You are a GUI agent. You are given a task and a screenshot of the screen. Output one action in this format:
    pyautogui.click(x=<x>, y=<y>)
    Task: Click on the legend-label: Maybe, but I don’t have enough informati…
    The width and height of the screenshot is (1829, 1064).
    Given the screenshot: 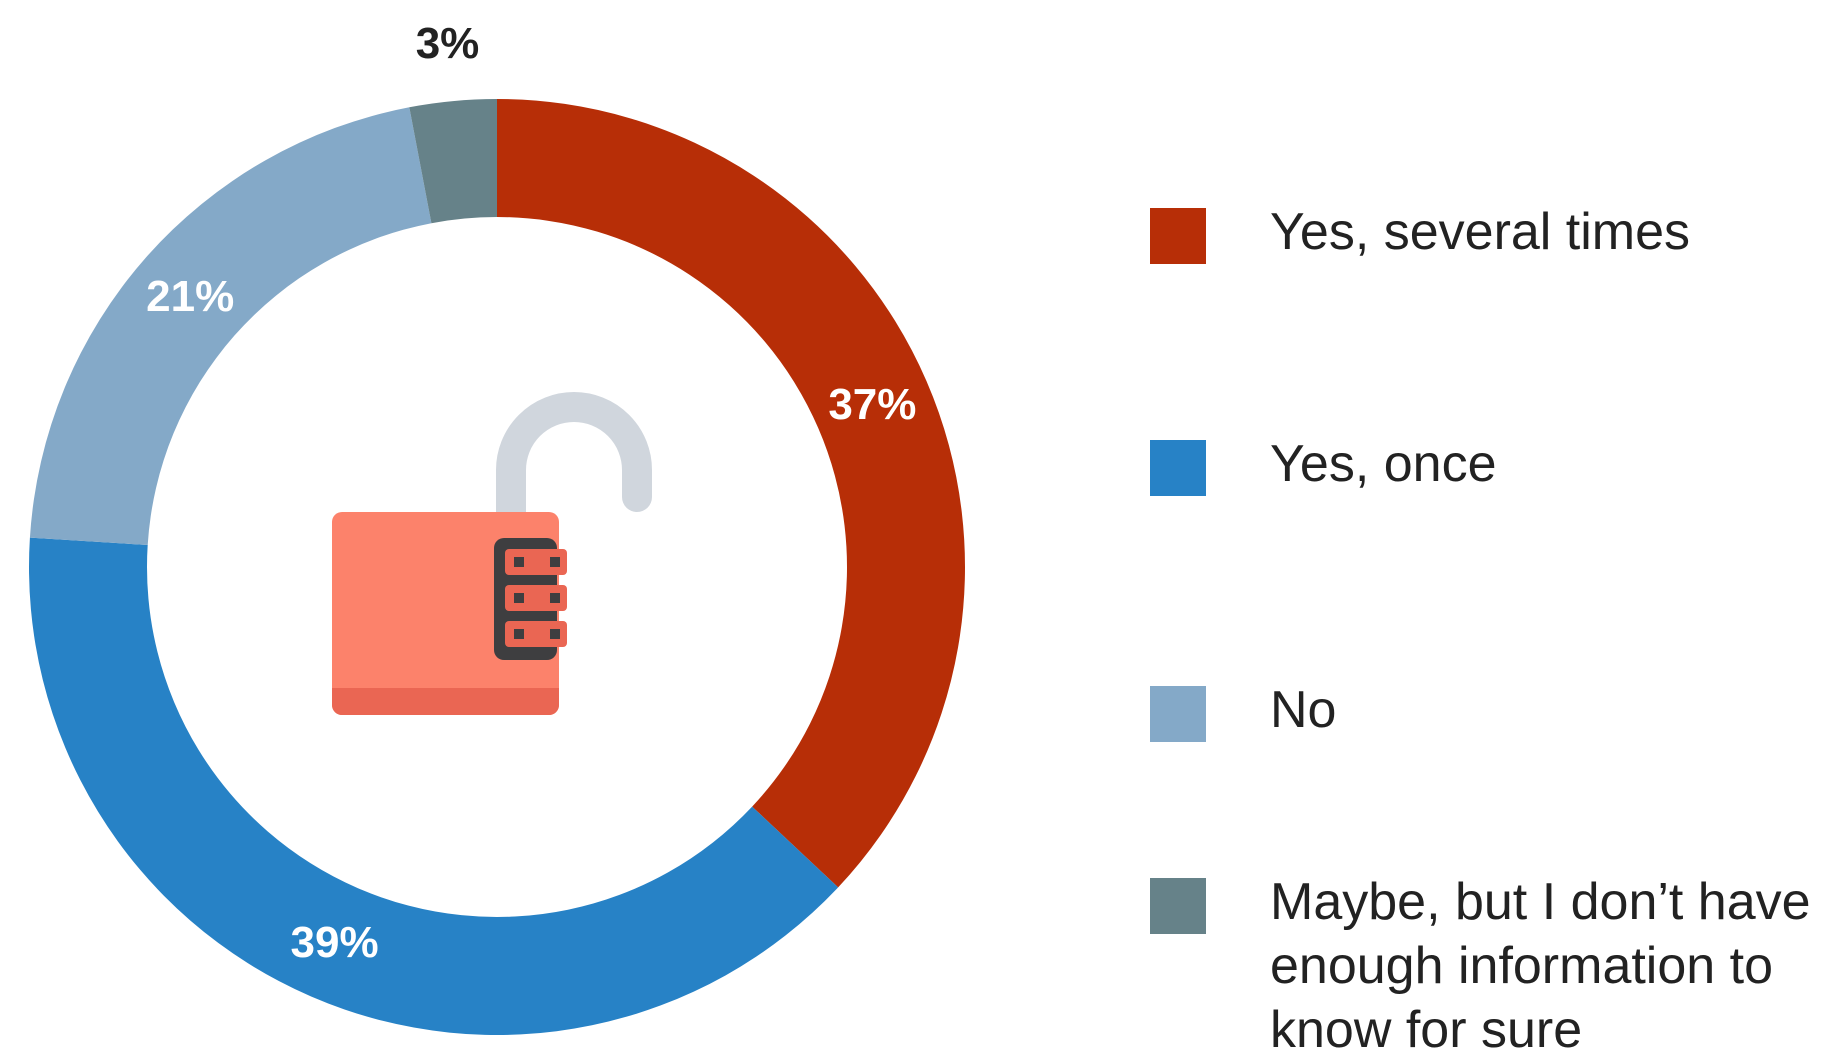 What is the action you would take?
    pyautogui.click(x=1540, y=966)
    